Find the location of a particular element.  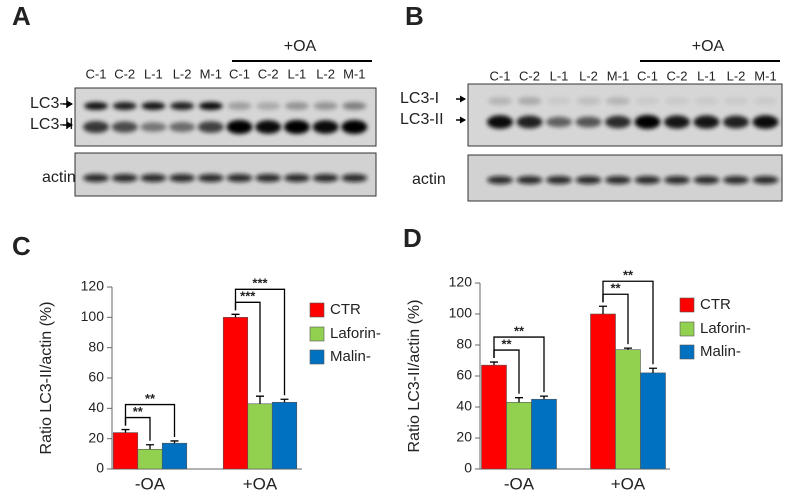

panel-label: A is located at coordinates (21, 16).